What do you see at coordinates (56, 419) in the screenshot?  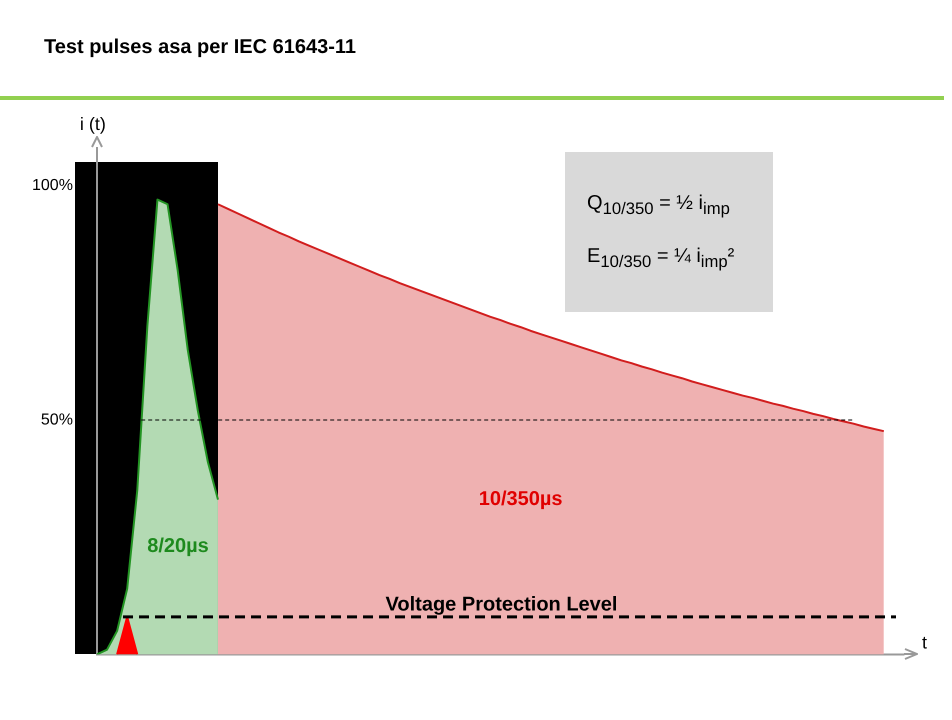 I see `y-tick-label: 50%` at bounding box center [56, 419].